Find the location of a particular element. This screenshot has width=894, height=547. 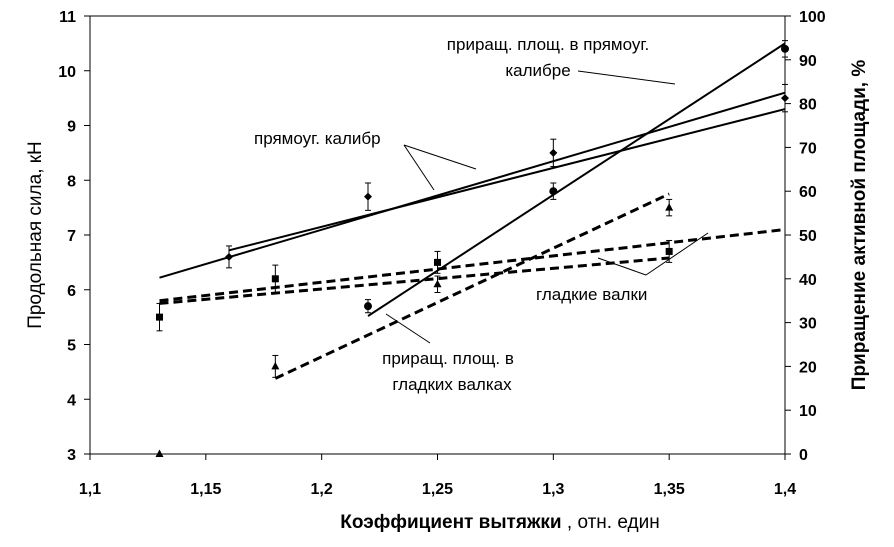

x-tick-label: 1,4 is located at coordinates (785, 489).